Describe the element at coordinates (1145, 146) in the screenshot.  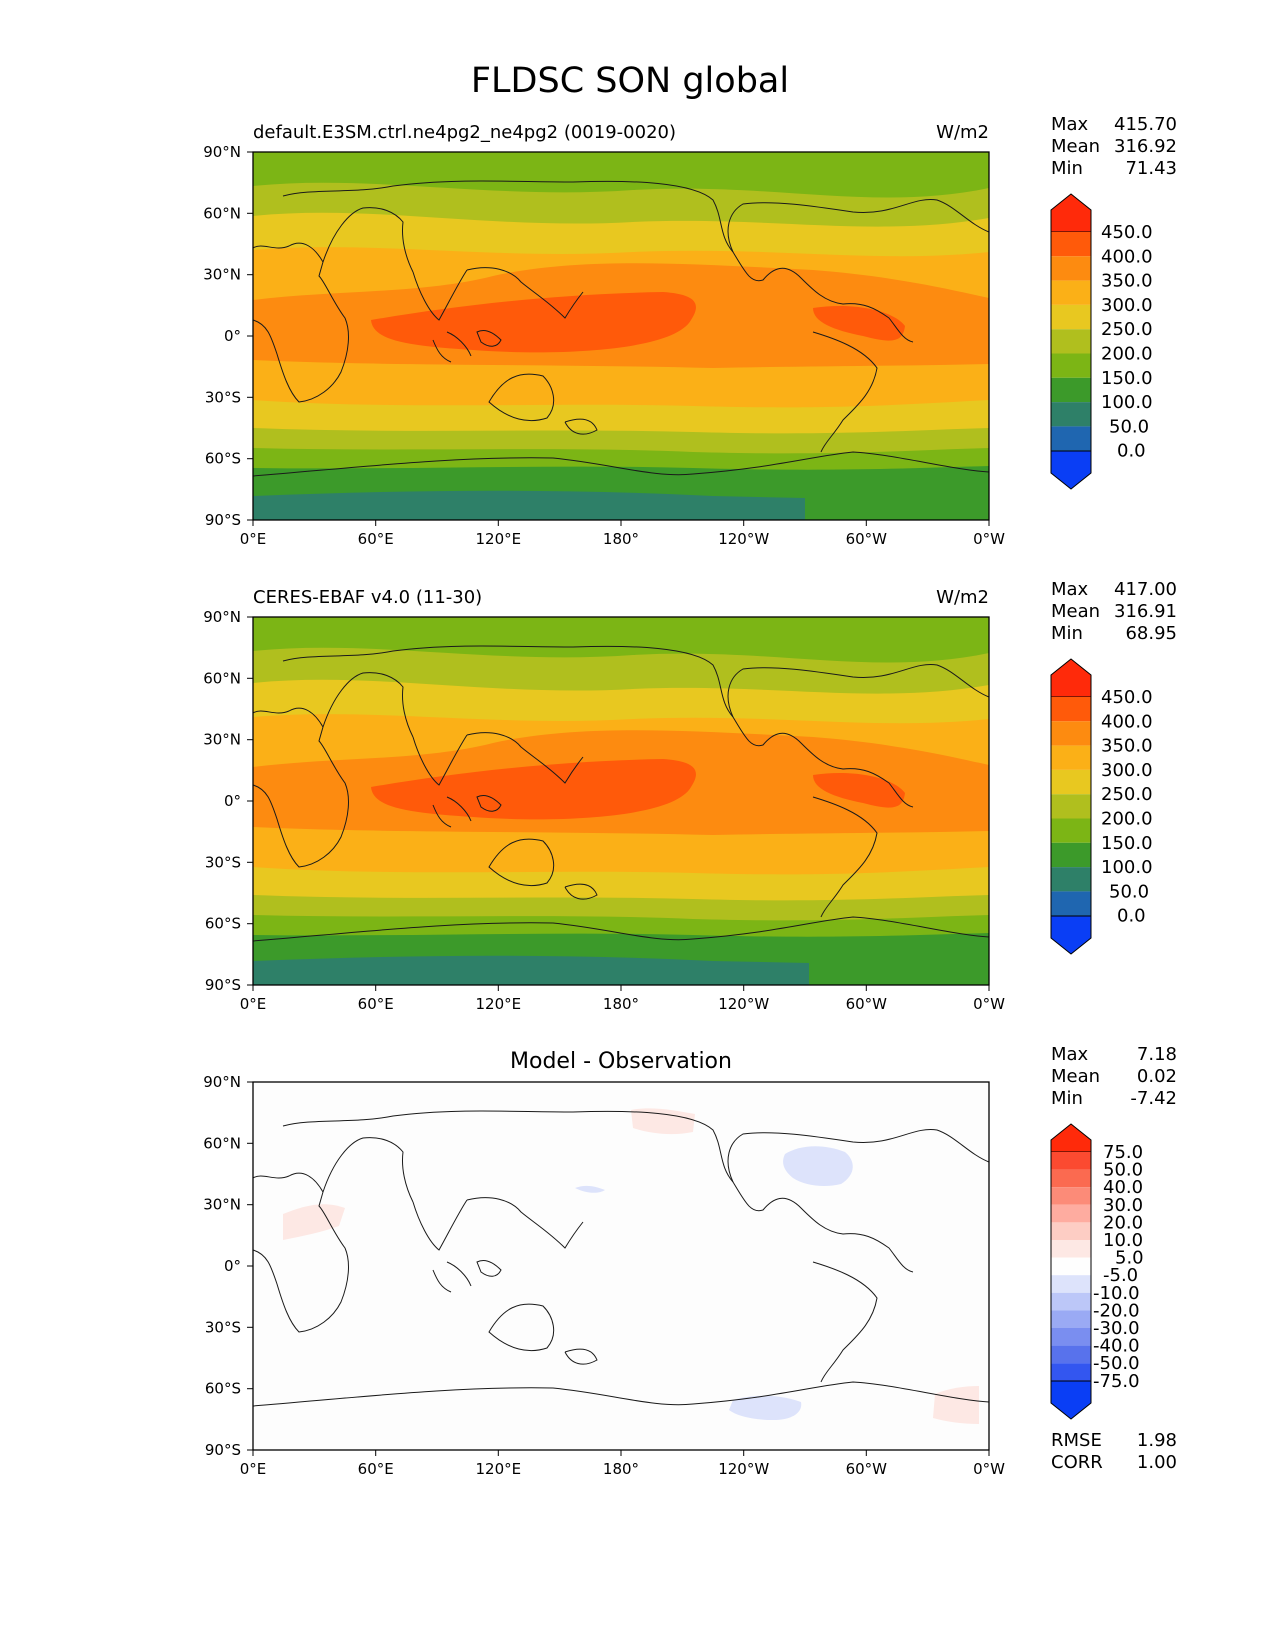
I see `stat-value-mean: 316.92` at that location.